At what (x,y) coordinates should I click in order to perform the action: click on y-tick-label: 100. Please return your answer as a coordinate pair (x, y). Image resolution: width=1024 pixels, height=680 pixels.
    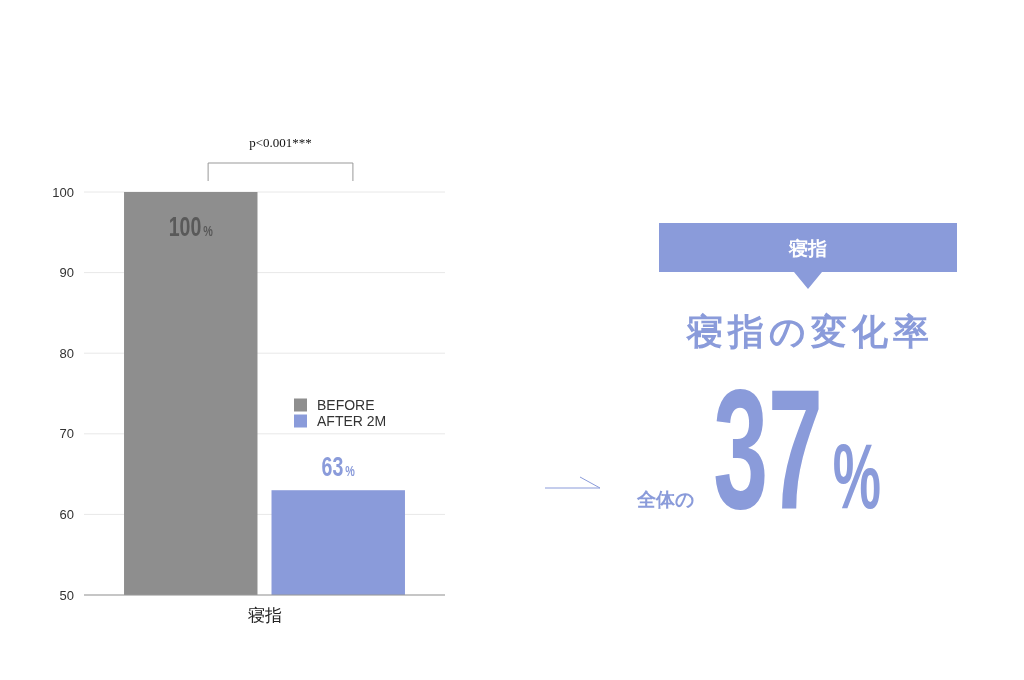
    Looking at the image, I should click on (63, 192).